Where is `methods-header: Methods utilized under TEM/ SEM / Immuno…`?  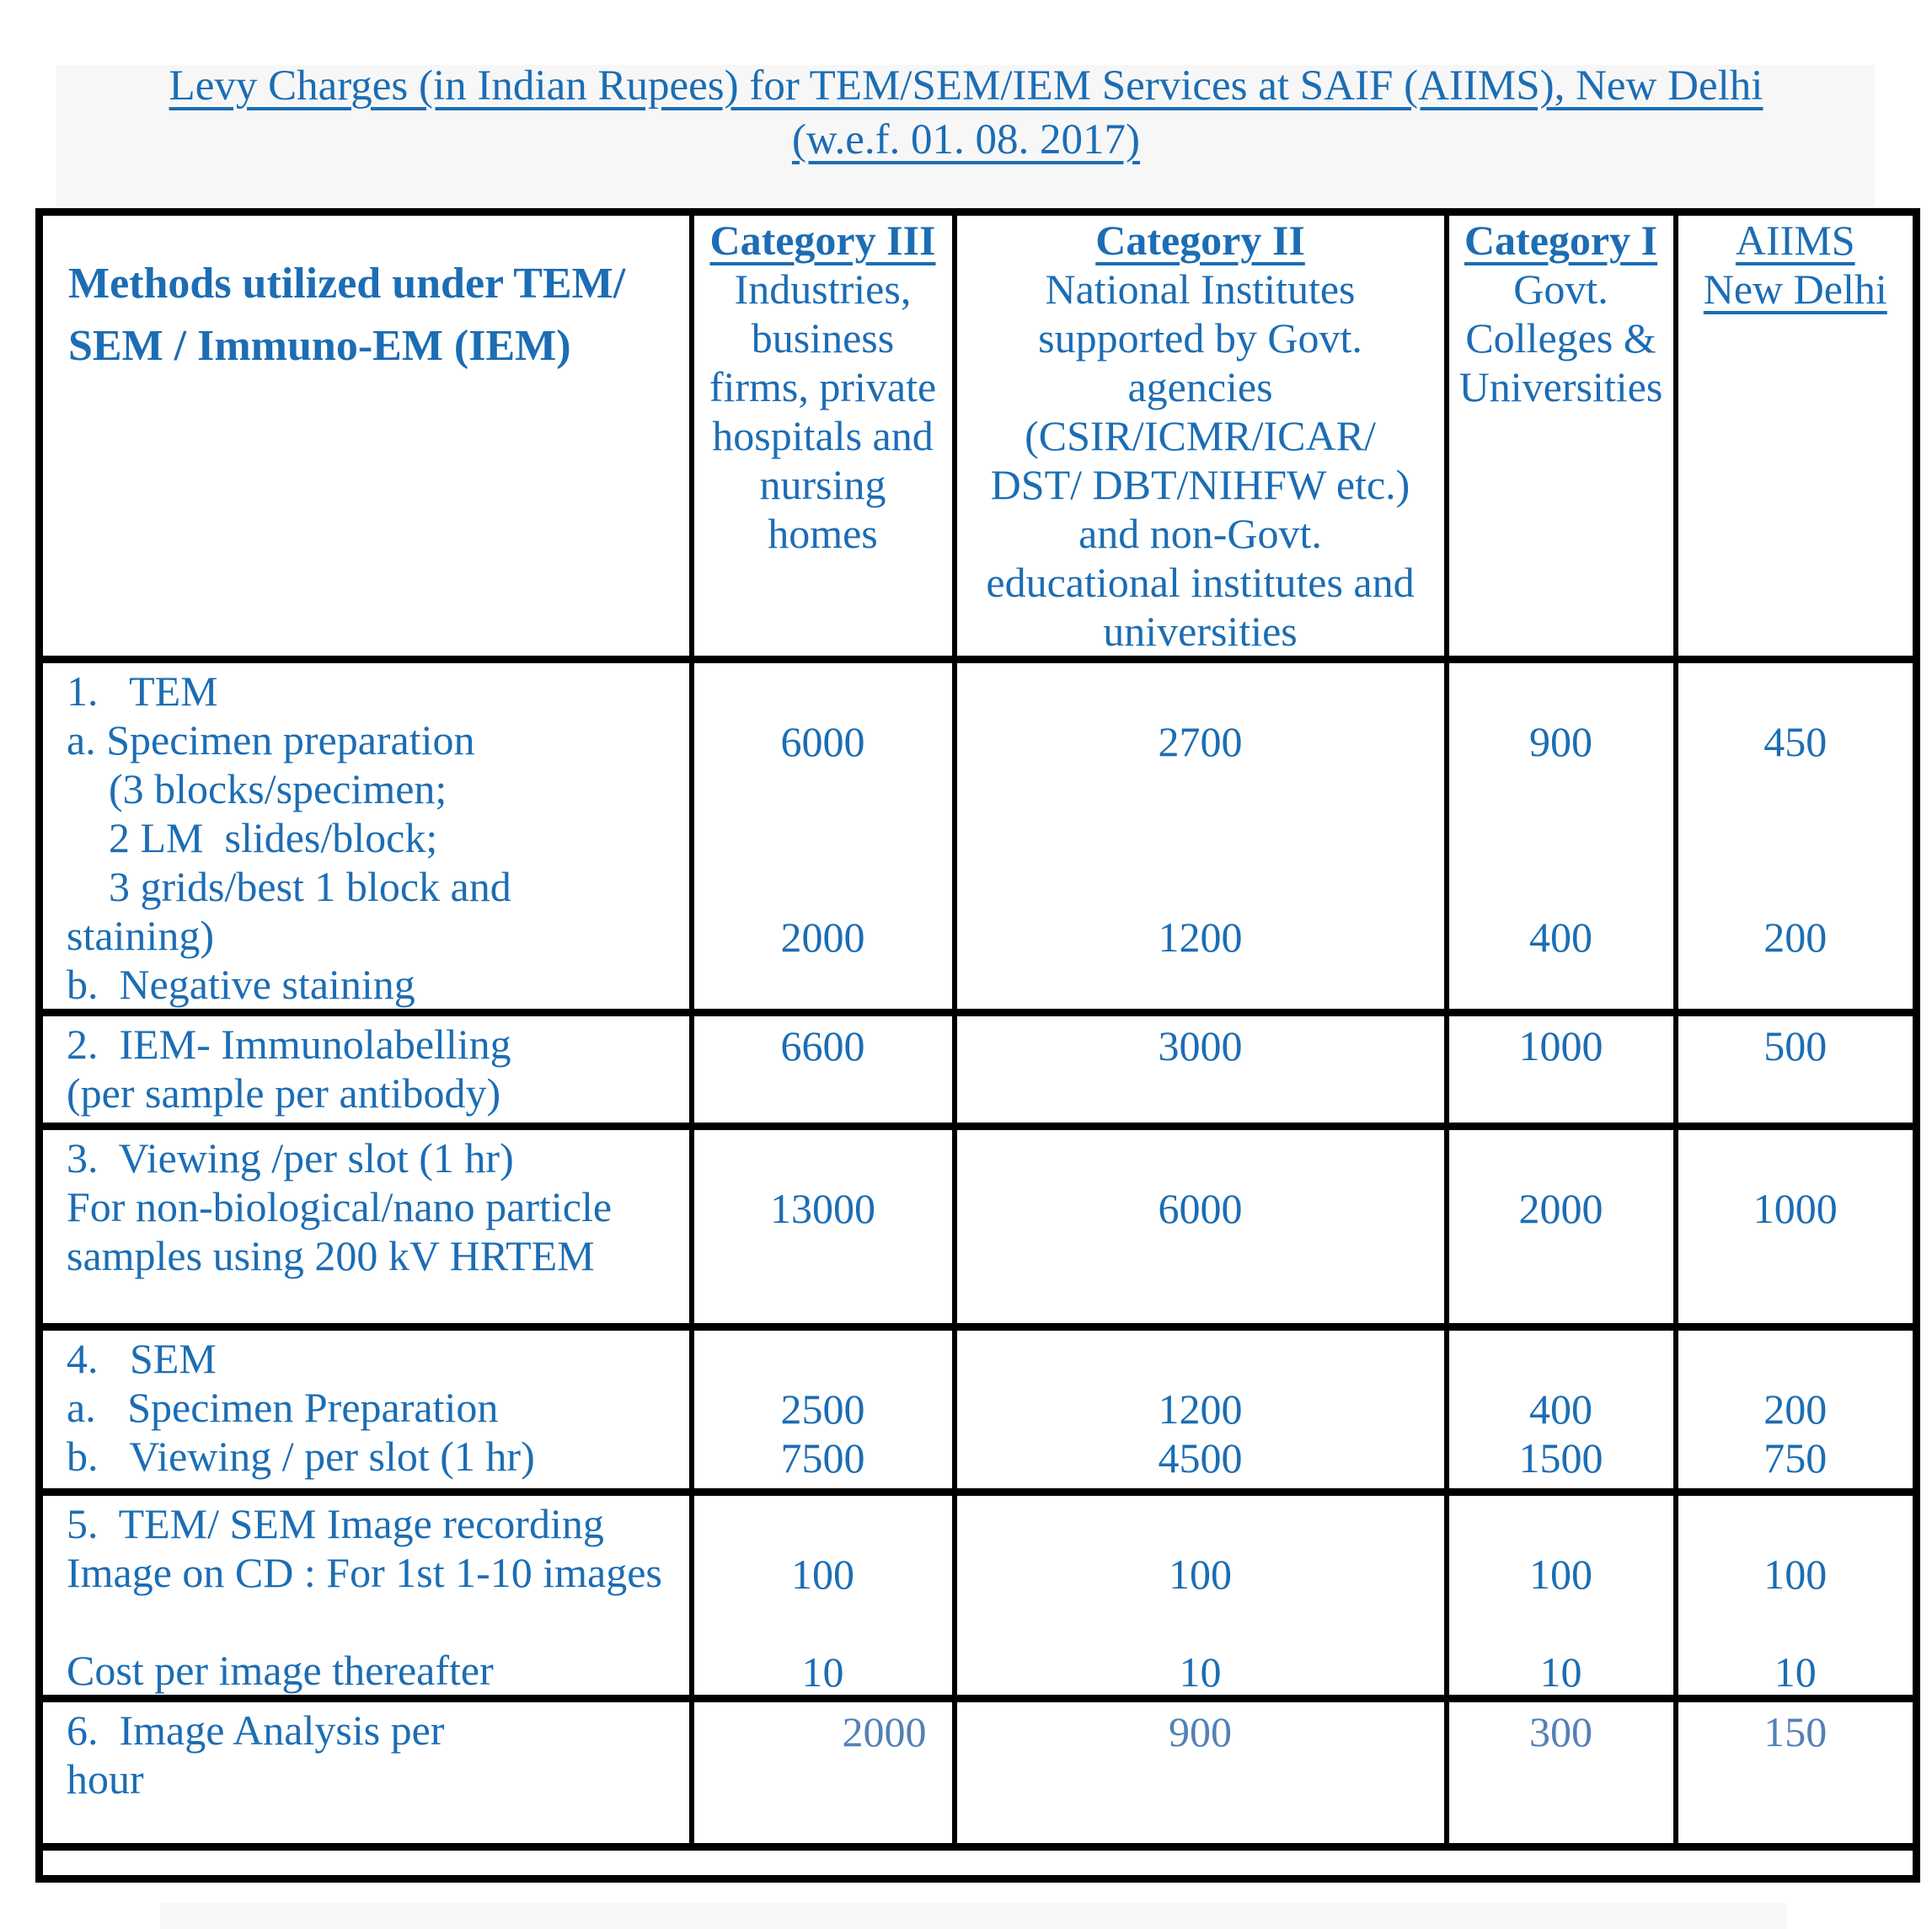 methods-header: Methods utilized under TEM/ SEM / Immuno… is located at coordinates (347, 315).